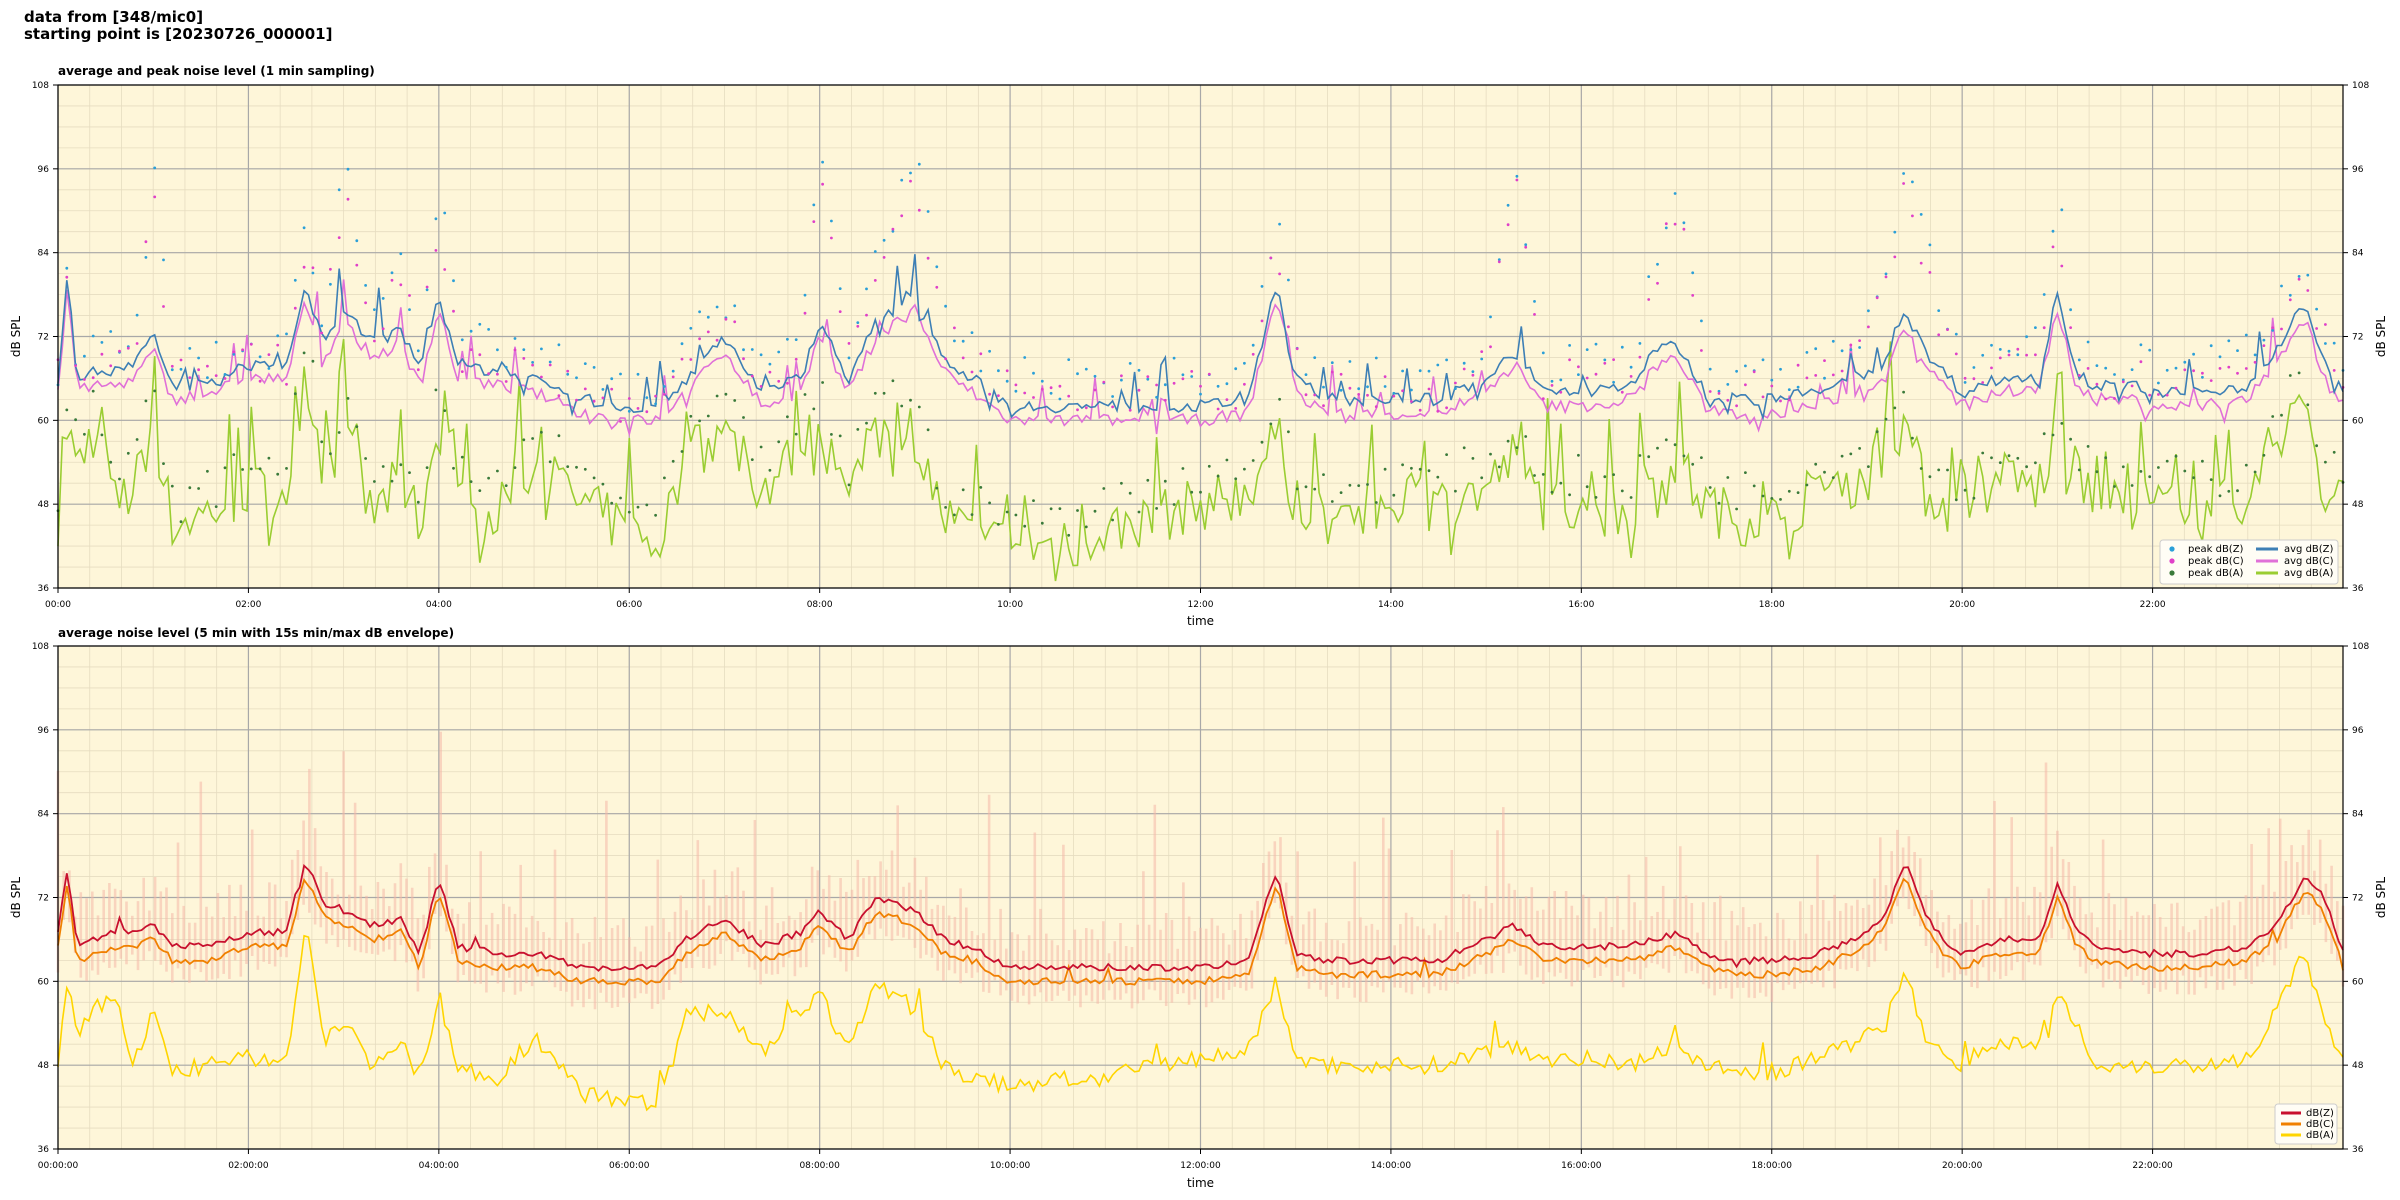 The width and height of the screenshot is (2400, 1200). I want to click on series-line-avg-dbz, so click(1200, 338).